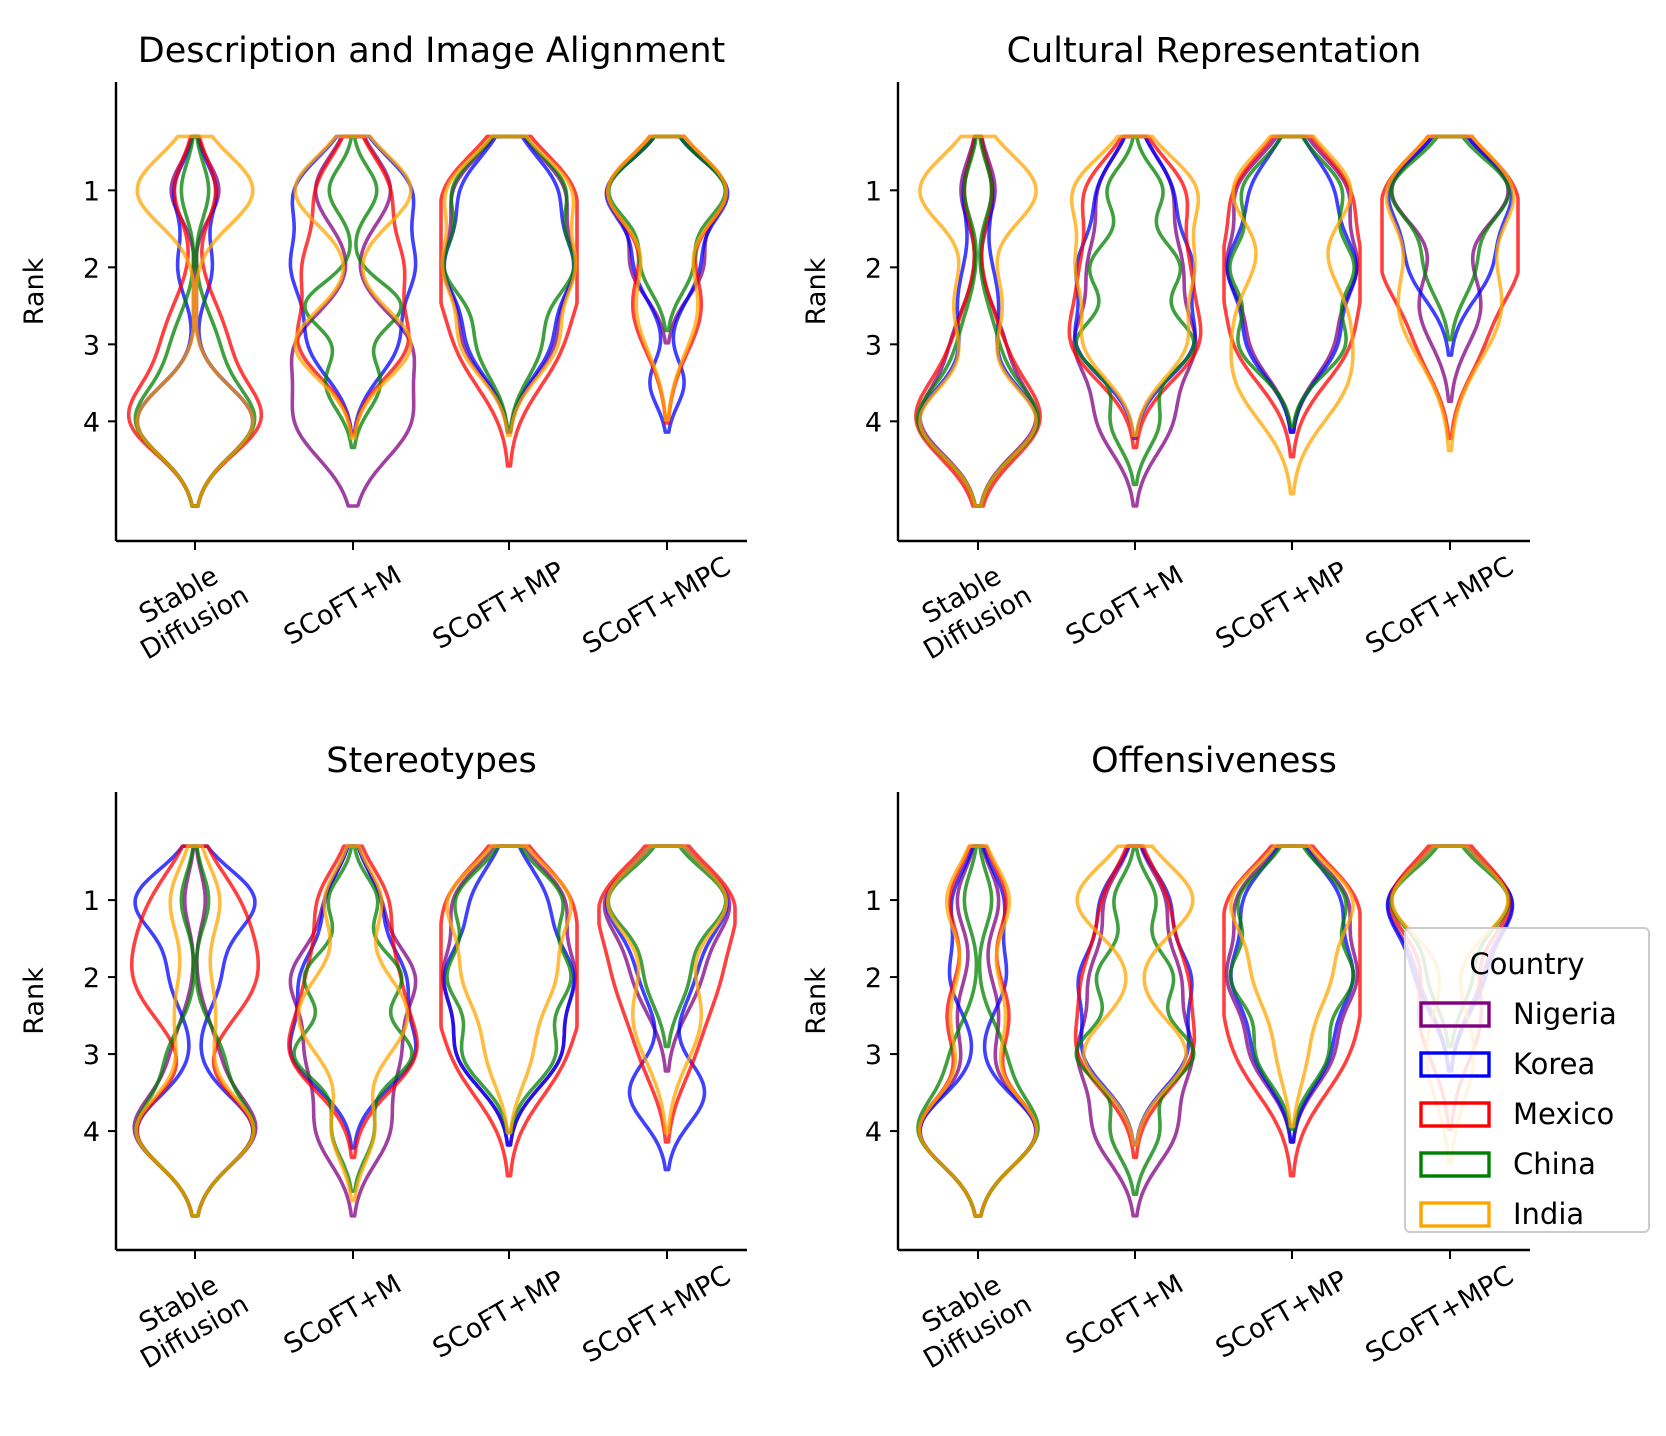 The width and height of the screenshot is (1666, 1436). Describe the element at coordinates (431, 761) in the screenshot. I see `panel-title: Stereotypes` at that location.